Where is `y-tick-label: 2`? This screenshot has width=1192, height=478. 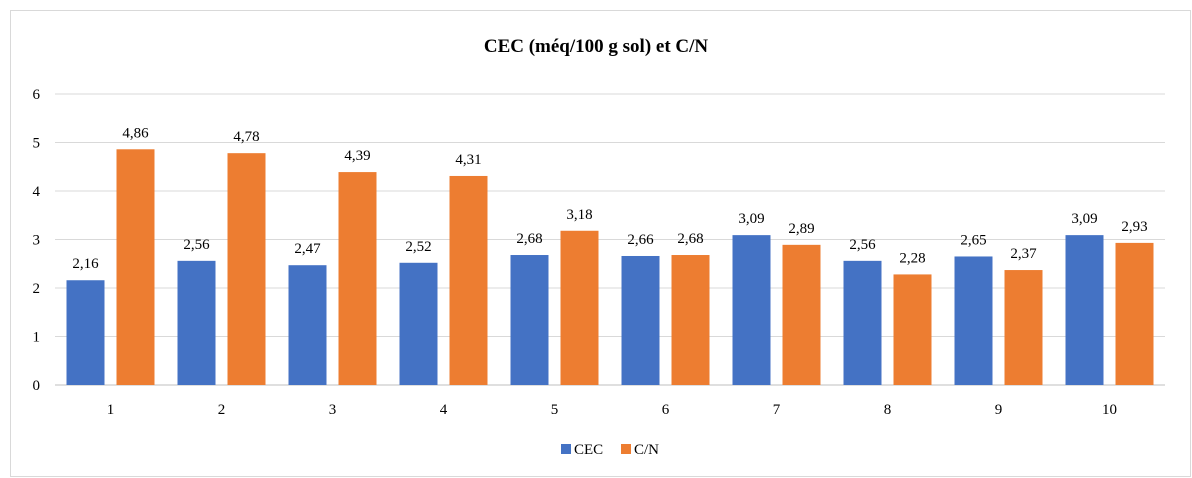
y-tick-label: 2 is located at coordinates (37, 289).